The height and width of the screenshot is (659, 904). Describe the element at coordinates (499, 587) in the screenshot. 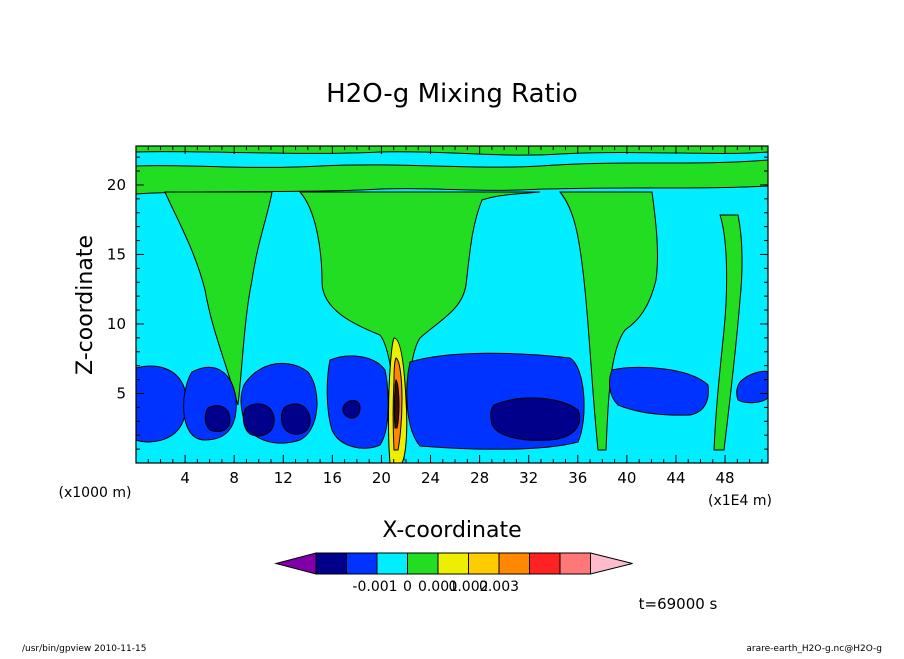

I see `colorbar-label: 0.003` at that location.